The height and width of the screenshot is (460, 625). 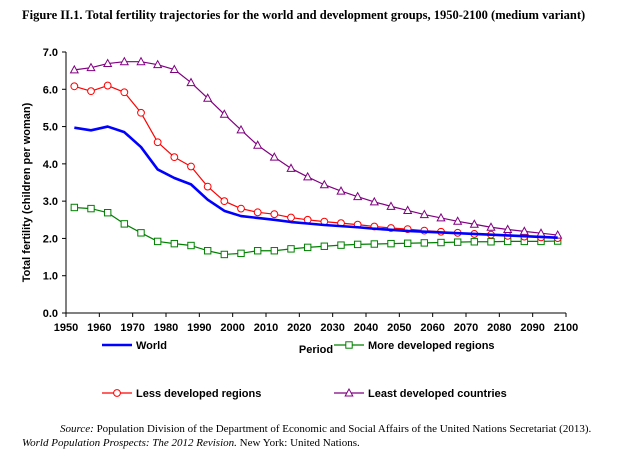 I want to click on x-tick-label: 2050, so click(x=399, y=328).